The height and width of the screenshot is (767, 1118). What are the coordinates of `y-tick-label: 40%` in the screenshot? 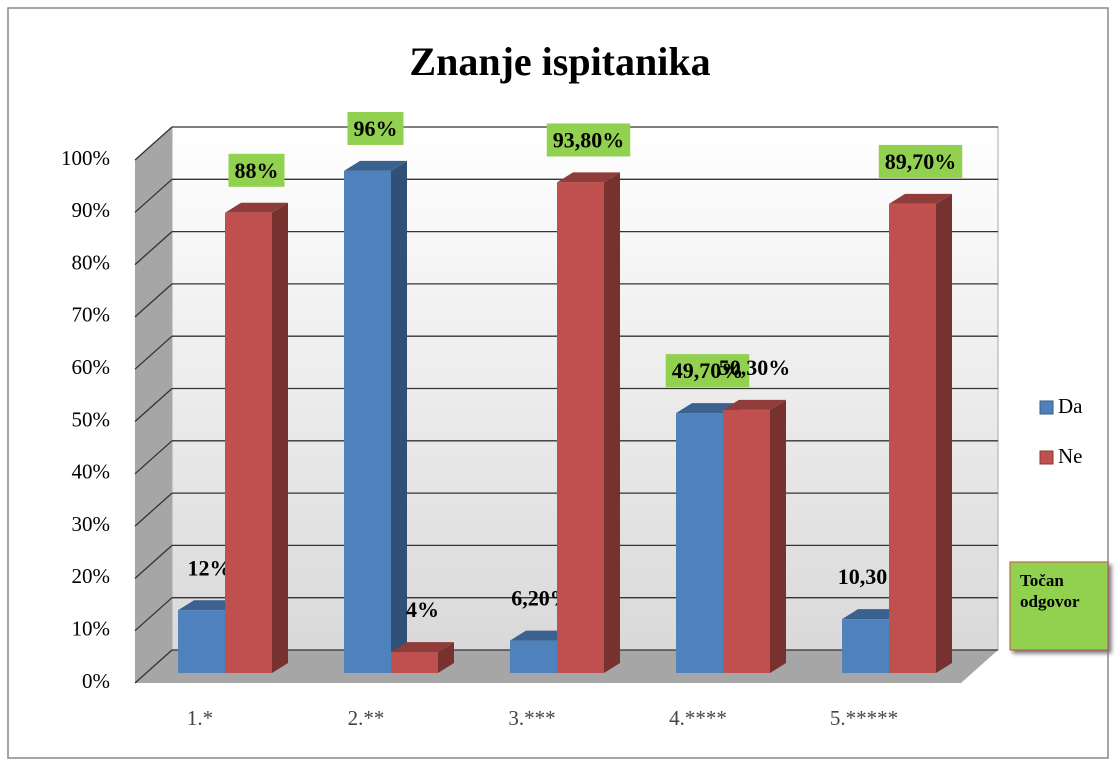 It's located at (91, 472).